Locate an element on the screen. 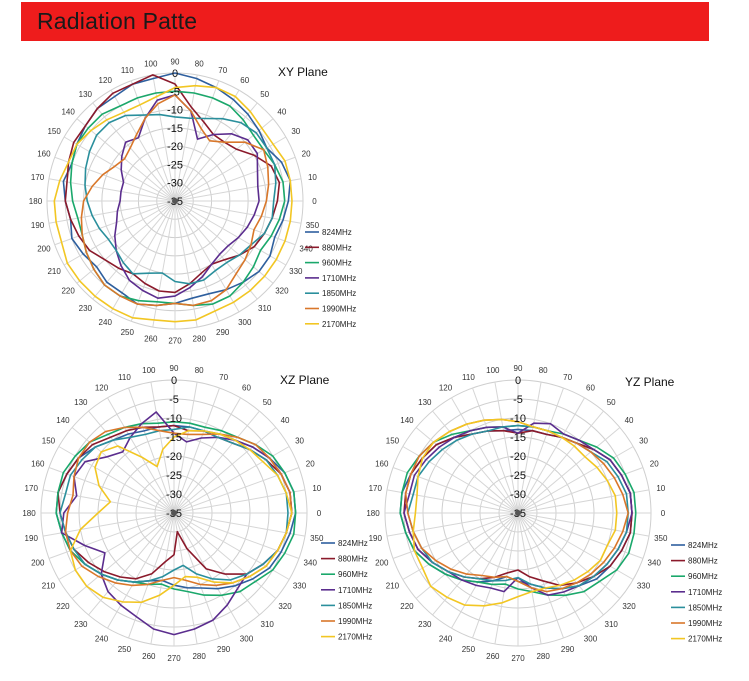 The height and width of the screenshot is (681, 749). radial-tick-label: -5 is located at coordinates (174, 400).